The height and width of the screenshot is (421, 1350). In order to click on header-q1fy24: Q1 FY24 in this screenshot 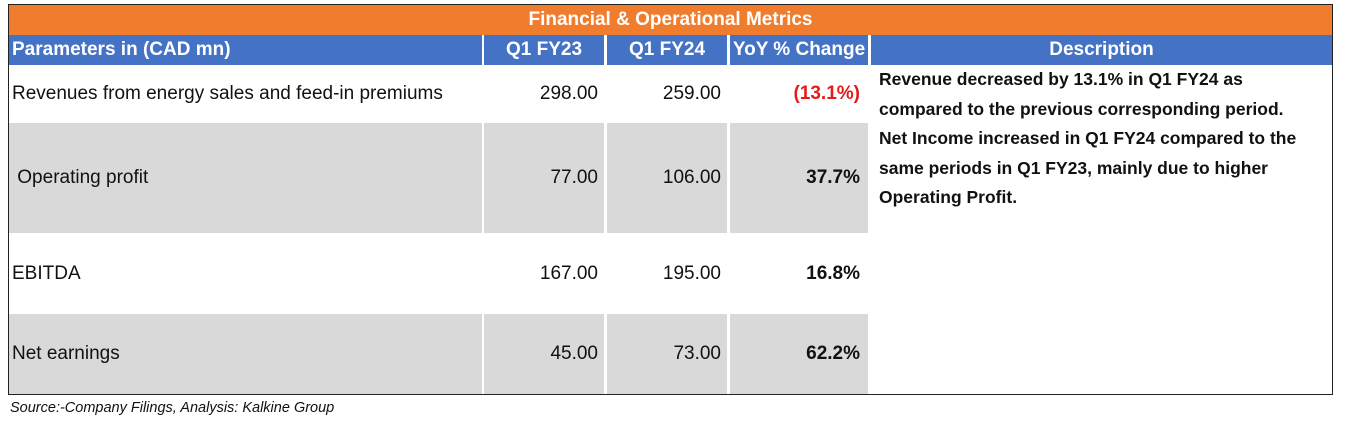, I will do `click(667, 50)`.